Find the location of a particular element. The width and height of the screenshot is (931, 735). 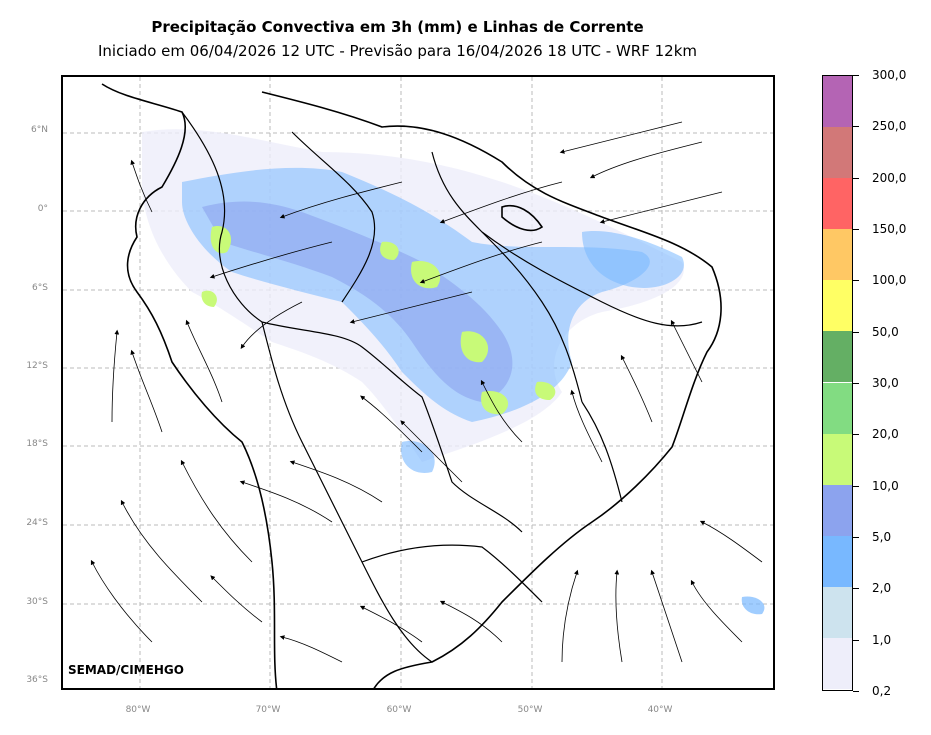

credit-label: SEMAD/CIMEHGO is located at coordinates (126, 670).